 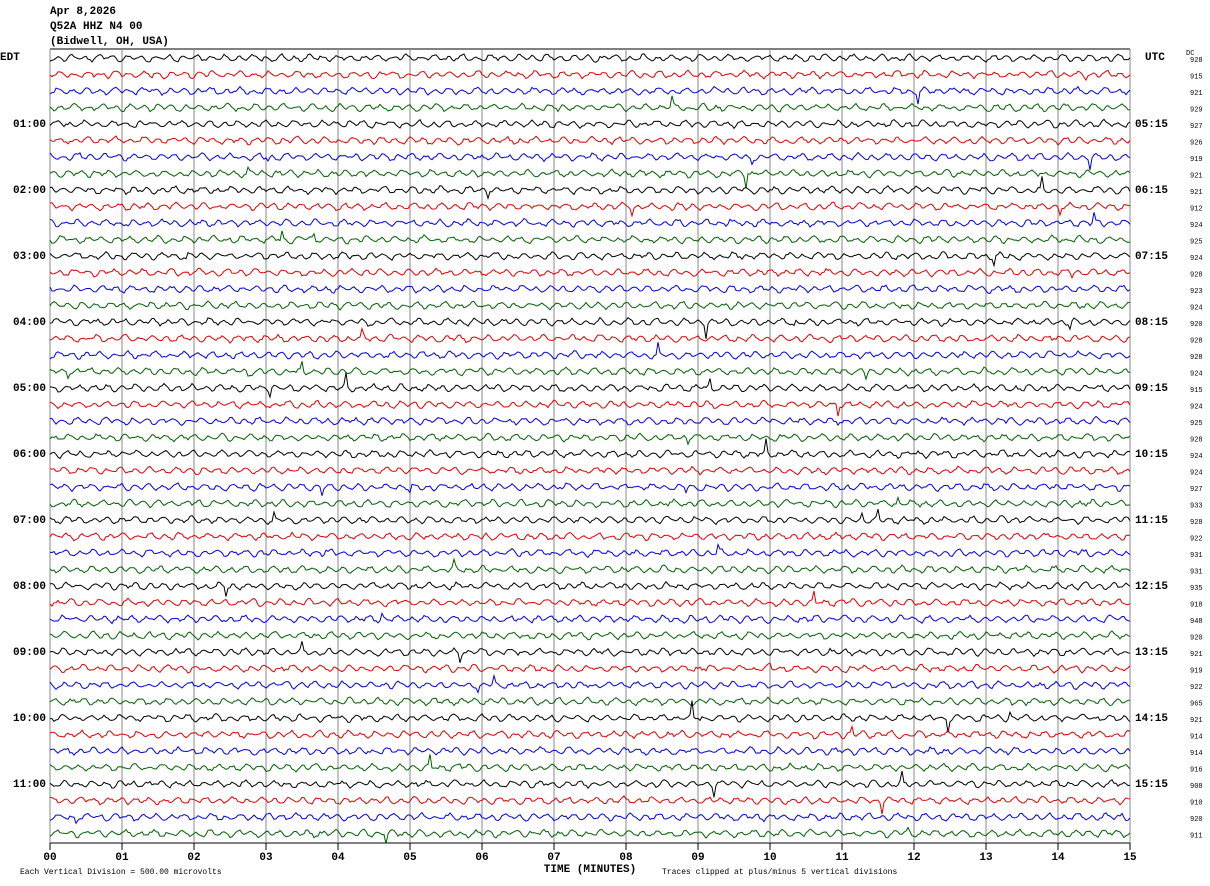 I want to click on right-hour-label: 14:15, so click(x=1151, y=719).